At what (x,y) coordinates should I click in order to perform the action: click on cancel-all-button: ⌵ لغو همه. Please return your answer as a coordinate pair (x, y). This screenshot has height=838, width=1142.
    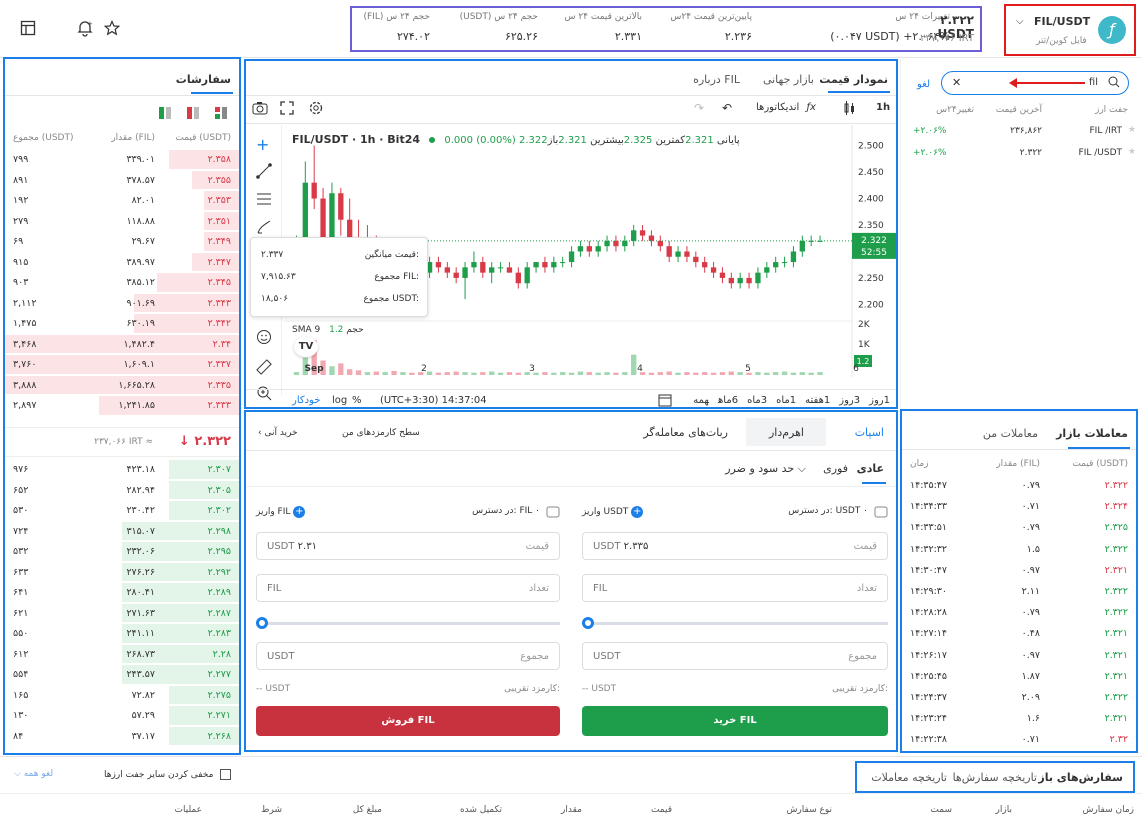
    Looking at the image, I should click on (34, 774).